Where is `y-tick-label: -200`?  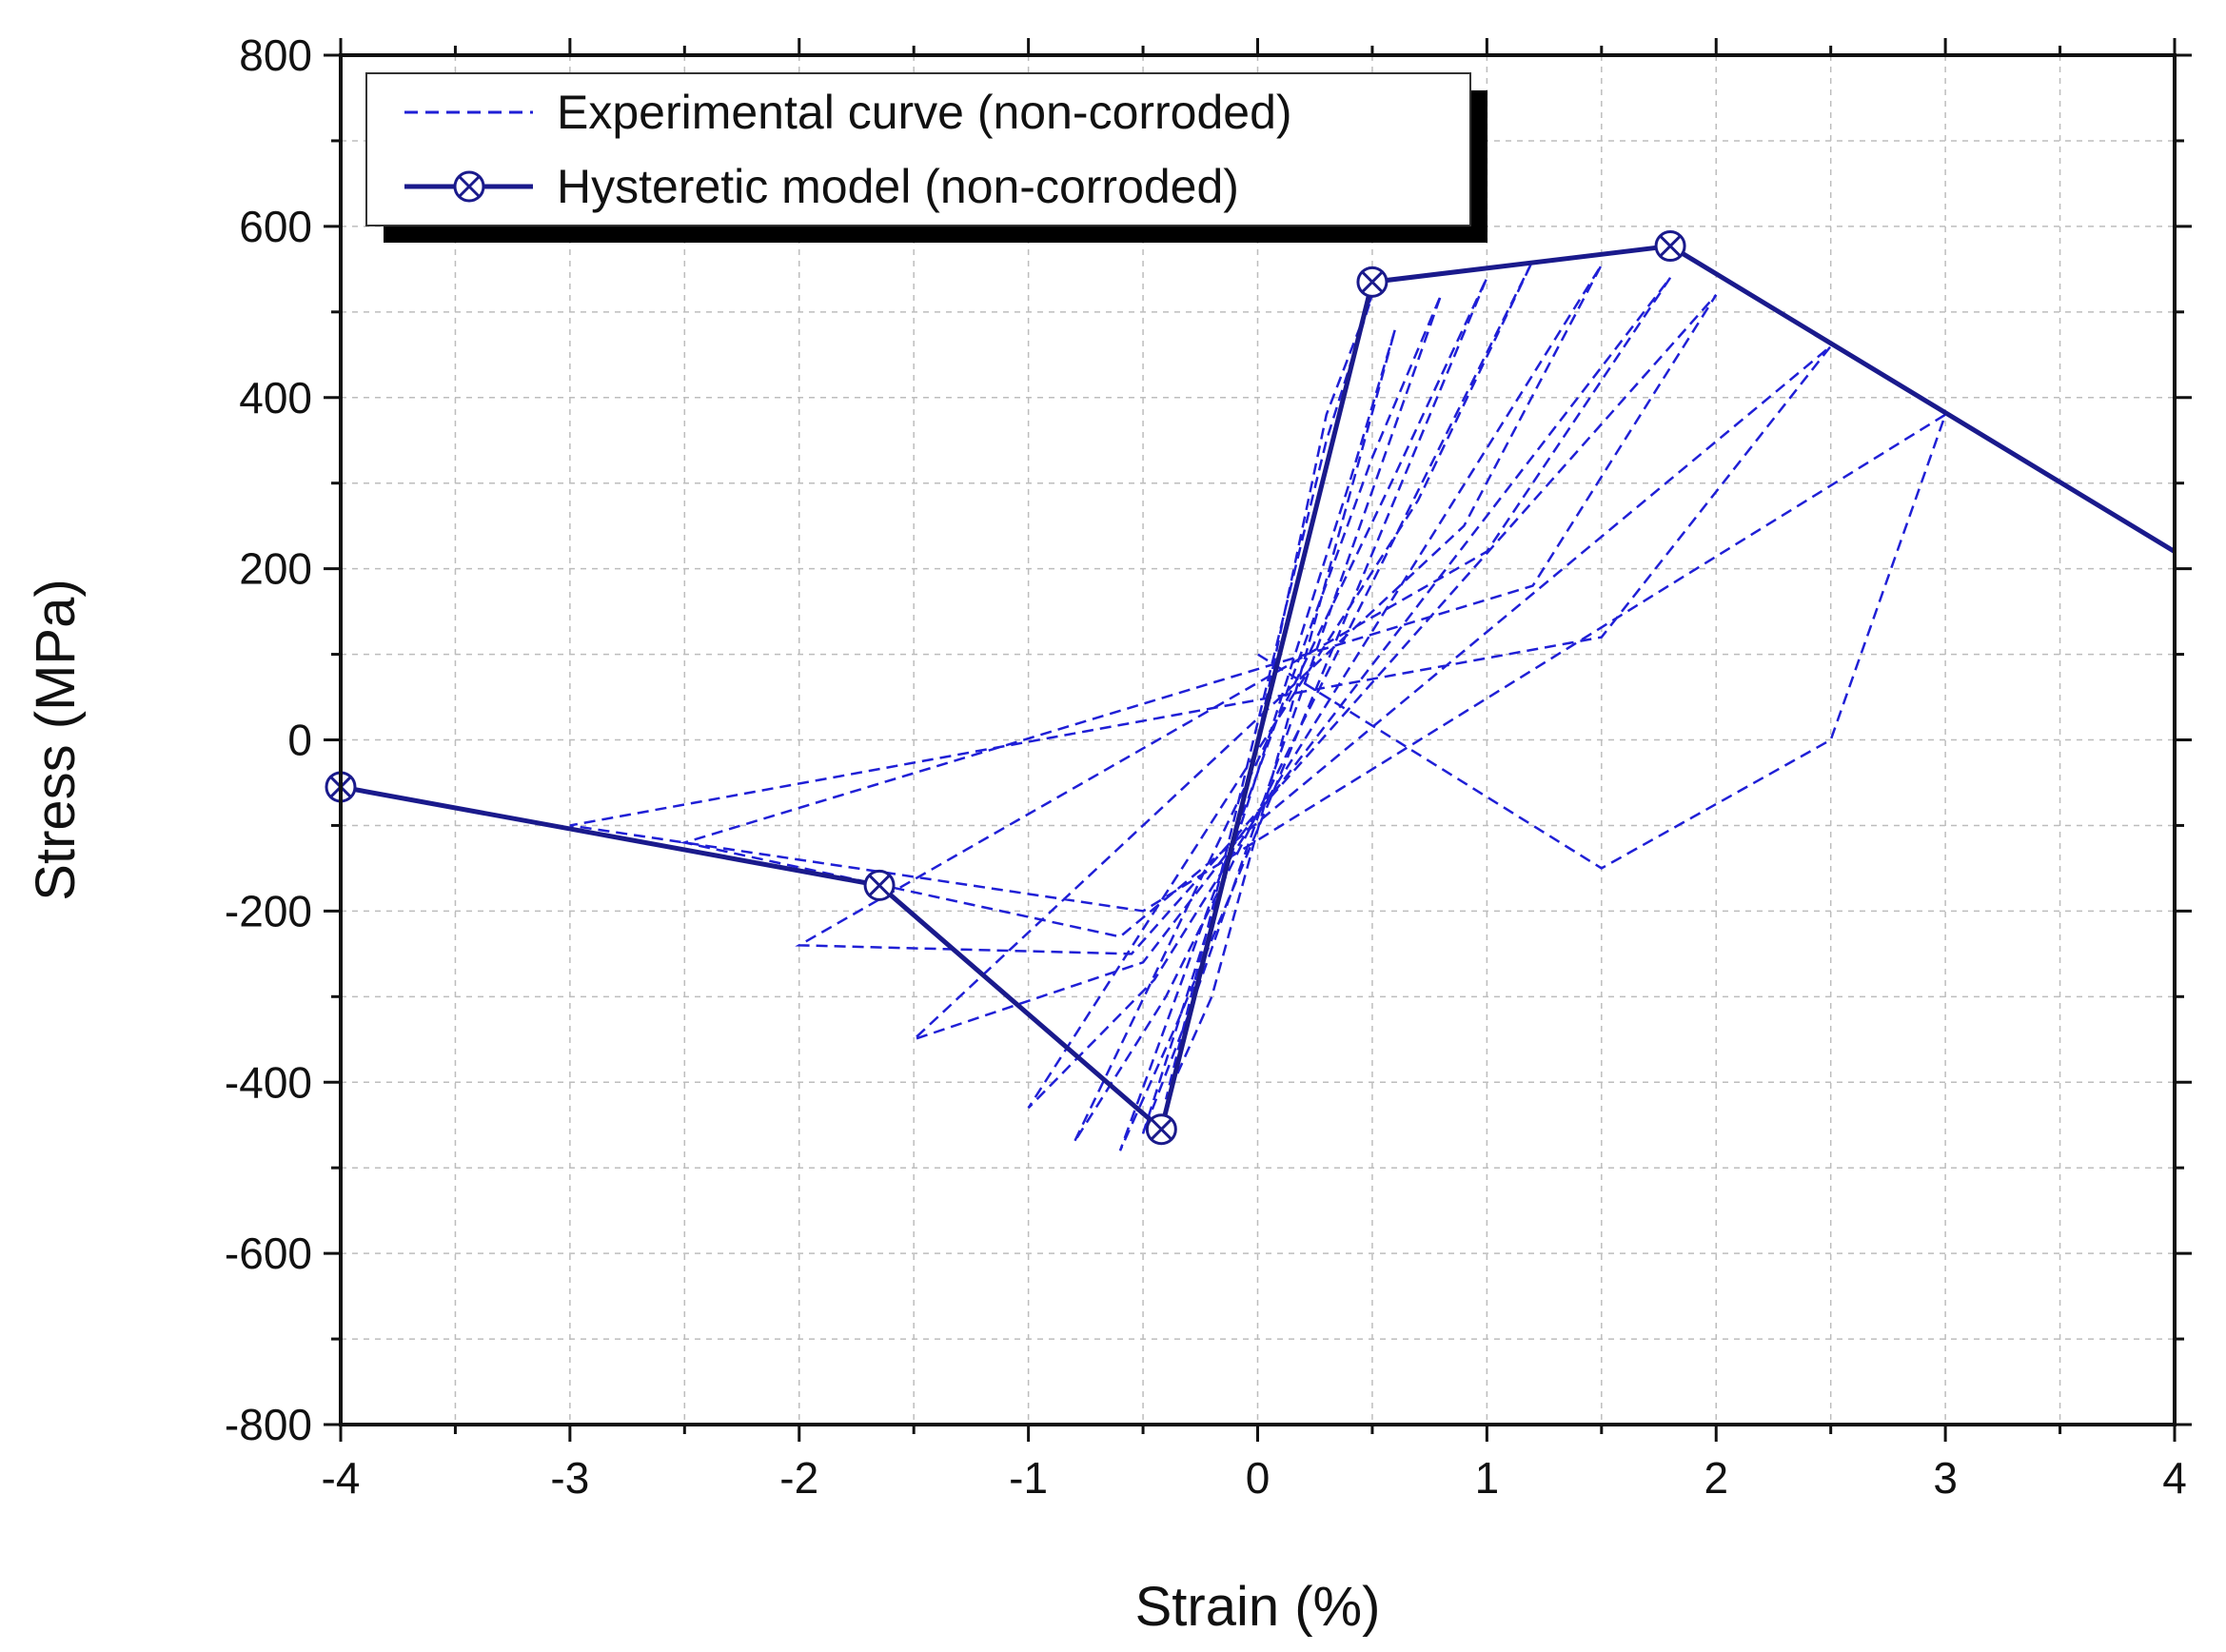
y-tick-label: -200 is located at coordinates (268, 911).